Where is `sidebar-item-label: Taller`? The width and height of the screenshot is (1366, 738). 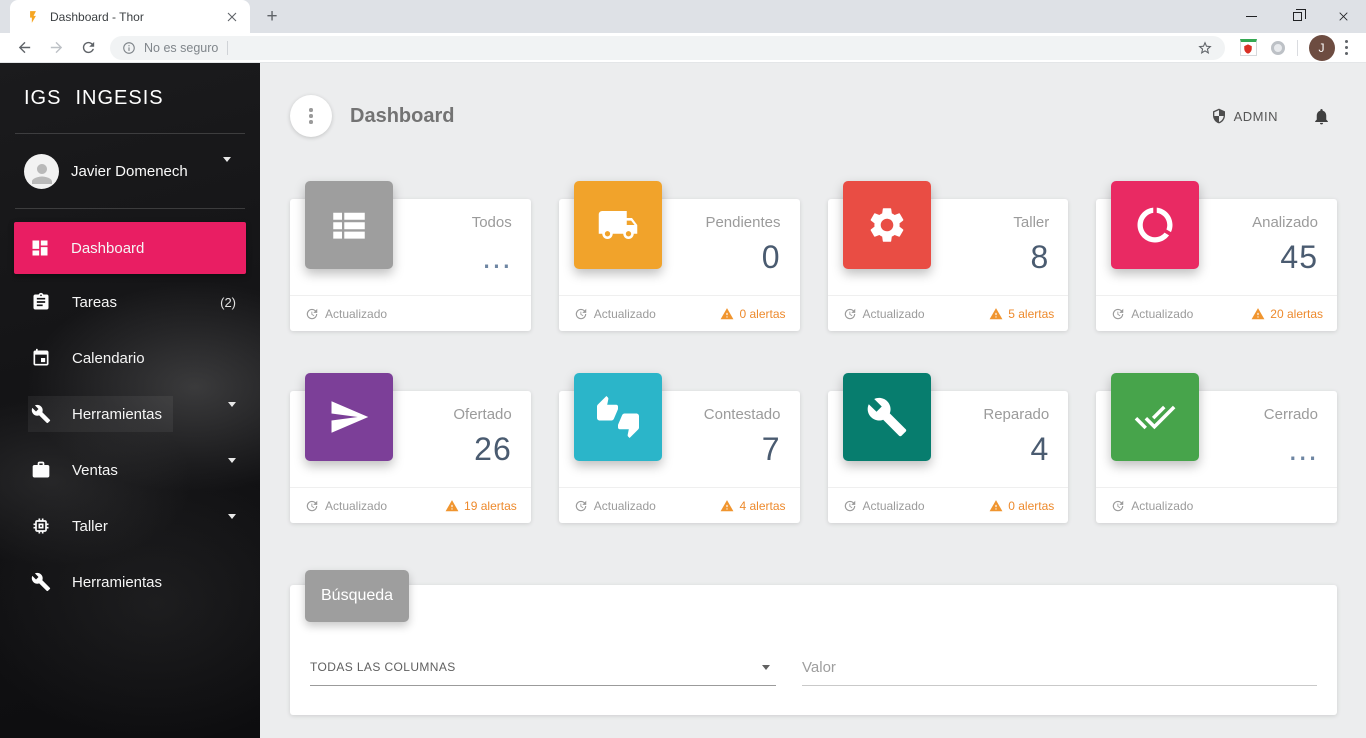
sidebar-item-label: Taller is located at coordinates (90, 526).